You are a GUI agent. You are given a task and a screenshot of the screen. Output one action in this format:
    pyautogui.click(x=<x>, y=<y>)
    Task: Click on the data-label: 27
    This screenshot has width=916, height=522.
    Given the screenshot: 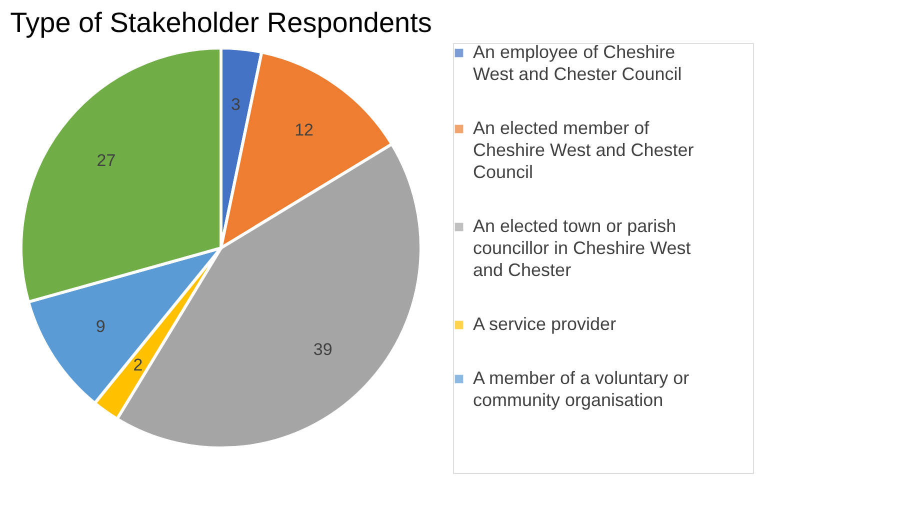 What is the action you would take?
    pyautogui.click(x=106, y=160)
    